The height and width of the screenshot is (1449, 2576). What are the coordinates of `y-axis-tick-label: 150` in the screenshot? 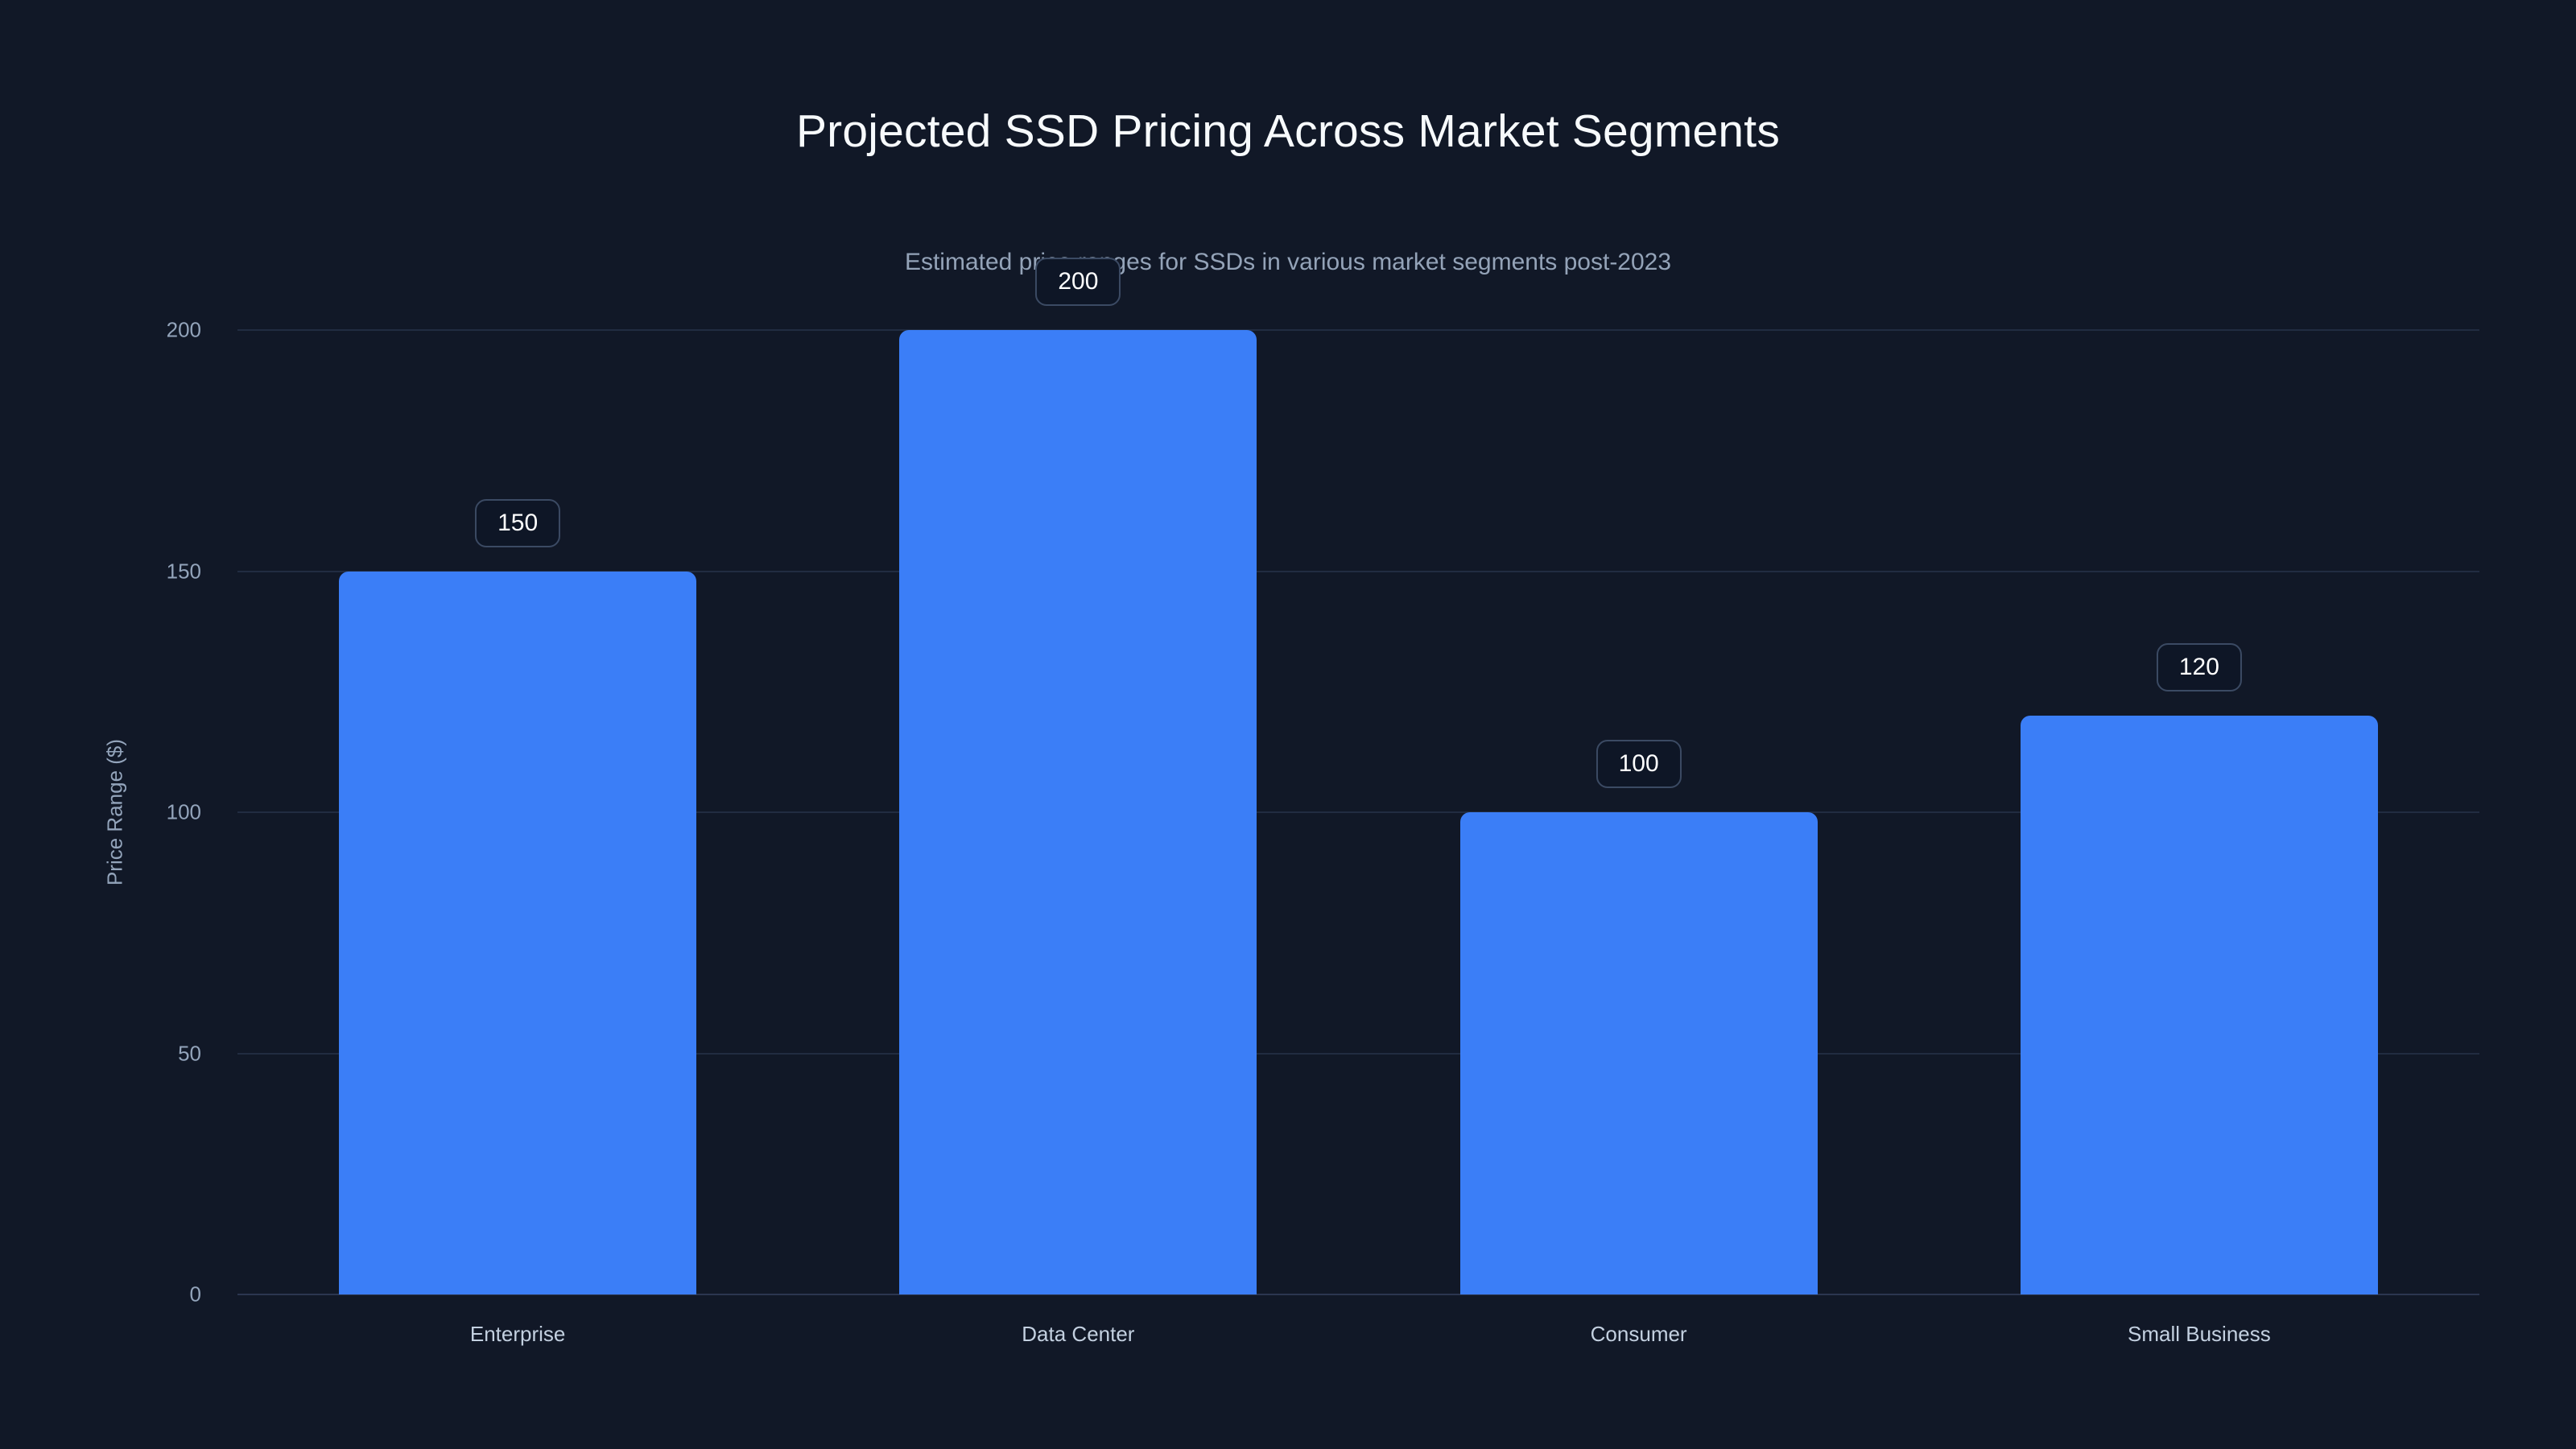 It's located at (183, 571).